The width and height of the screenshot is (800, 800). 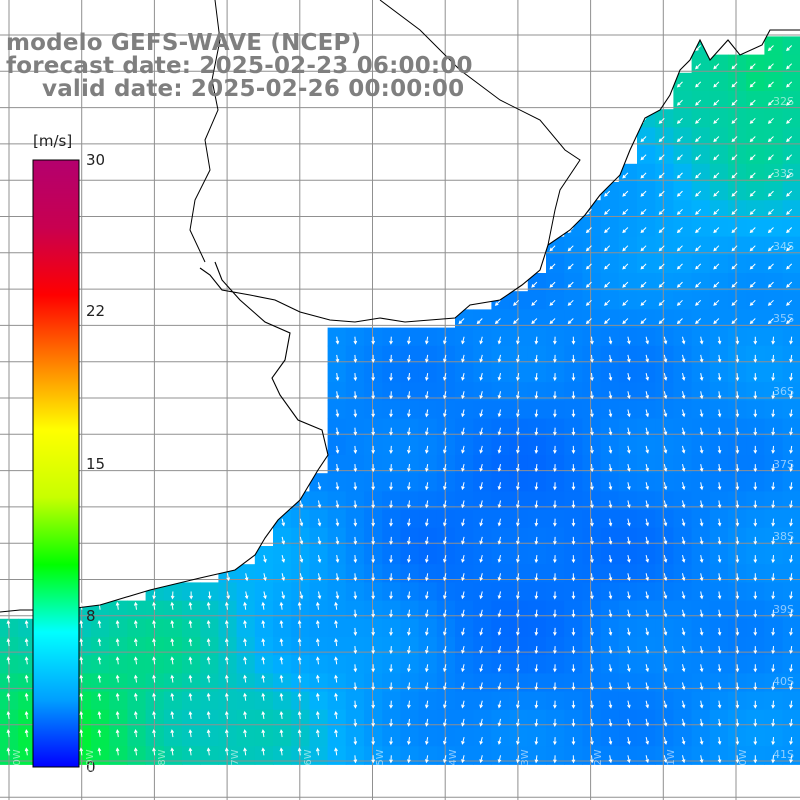 What do you see at coordinates (783, 391) in the screenshot?
I see `latitude-label: 36S` at bounding box center [783, 391].